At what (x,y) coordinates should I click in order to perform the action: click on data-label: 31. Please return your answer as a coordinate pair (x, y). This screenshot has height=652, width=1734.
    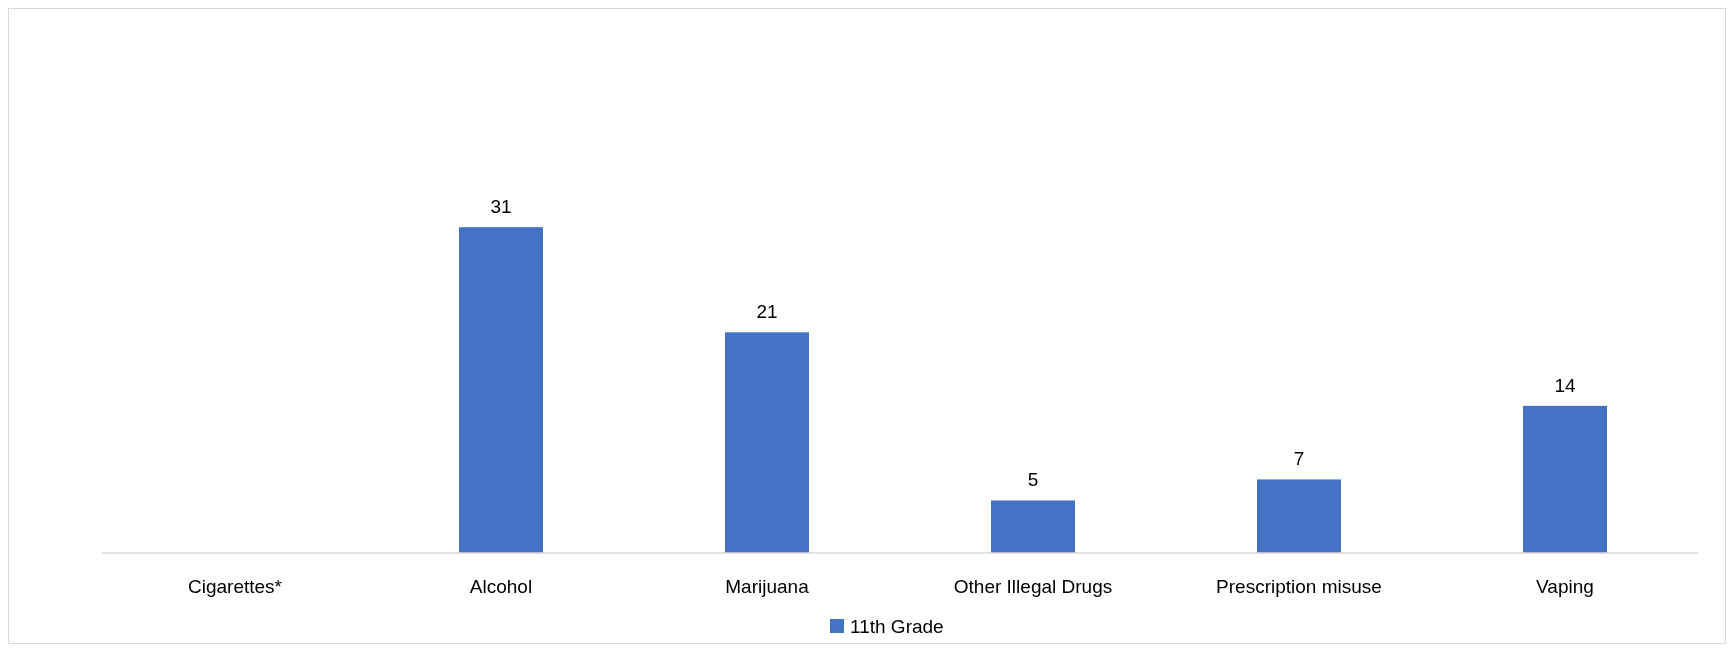
    Looking at the image, I should click on (501, 207).